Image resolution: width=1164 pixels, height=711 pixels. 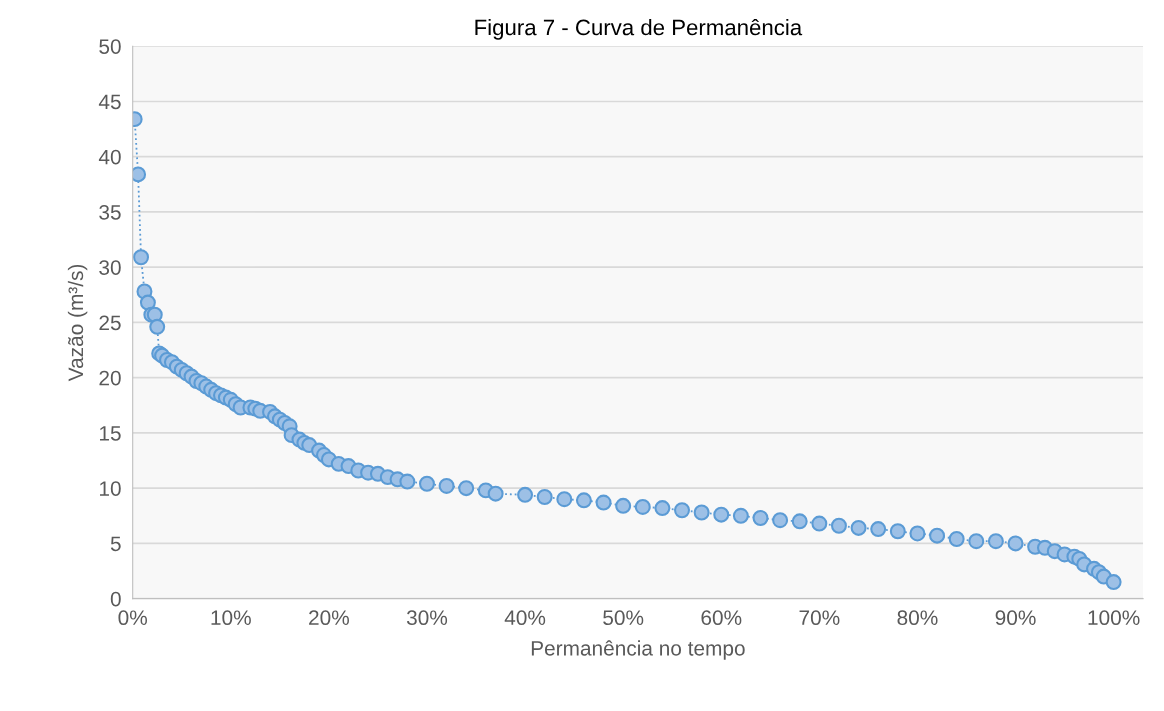 What do you see at coordinates (115, 544) in the screenshot?
I see `y-tick-label: 5` at bounding box center [115, 544].